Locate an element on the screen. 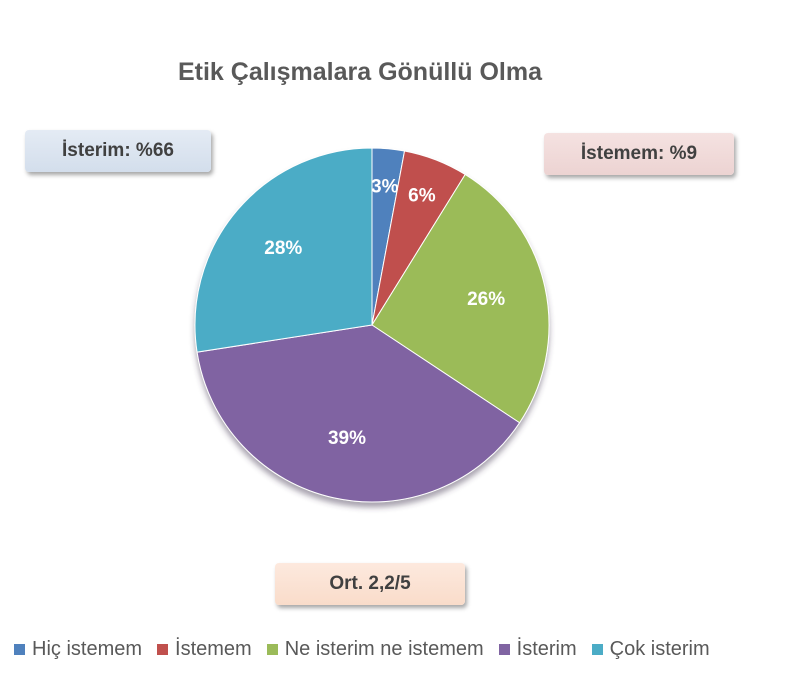  legend-item-cok-isterim: Çok isterim is located at coordinates (650, 649).